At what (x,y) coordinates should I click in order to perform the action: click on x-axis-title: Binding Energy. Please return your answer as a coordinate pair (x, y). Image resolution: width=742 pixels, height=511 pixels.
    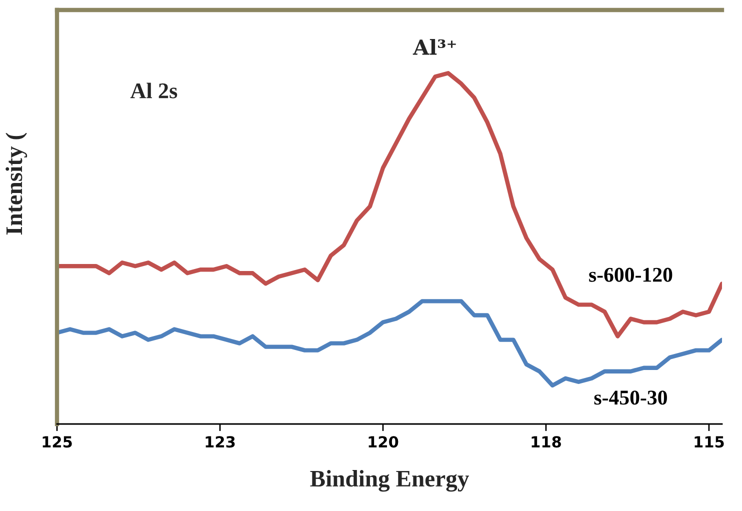
    Looking at the image, I should click on (389, 481).